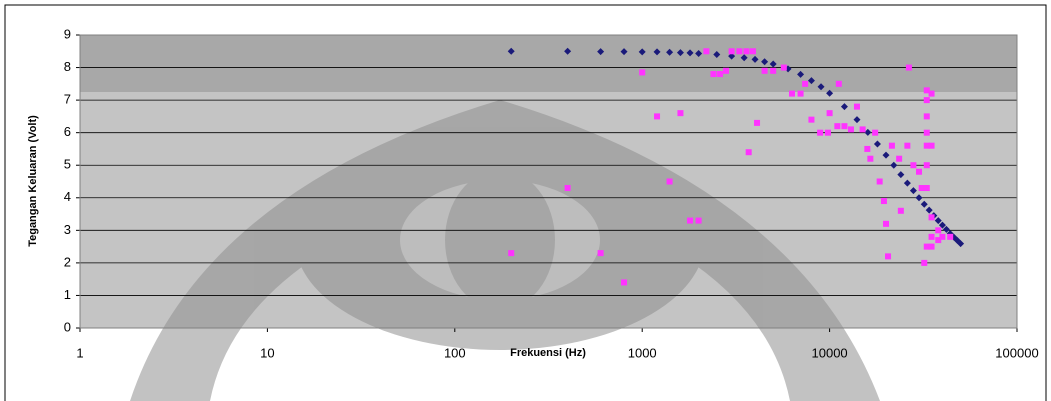 This screenshot has width=1051, height=401. I want to click on watermark-core, so click(500, 240).